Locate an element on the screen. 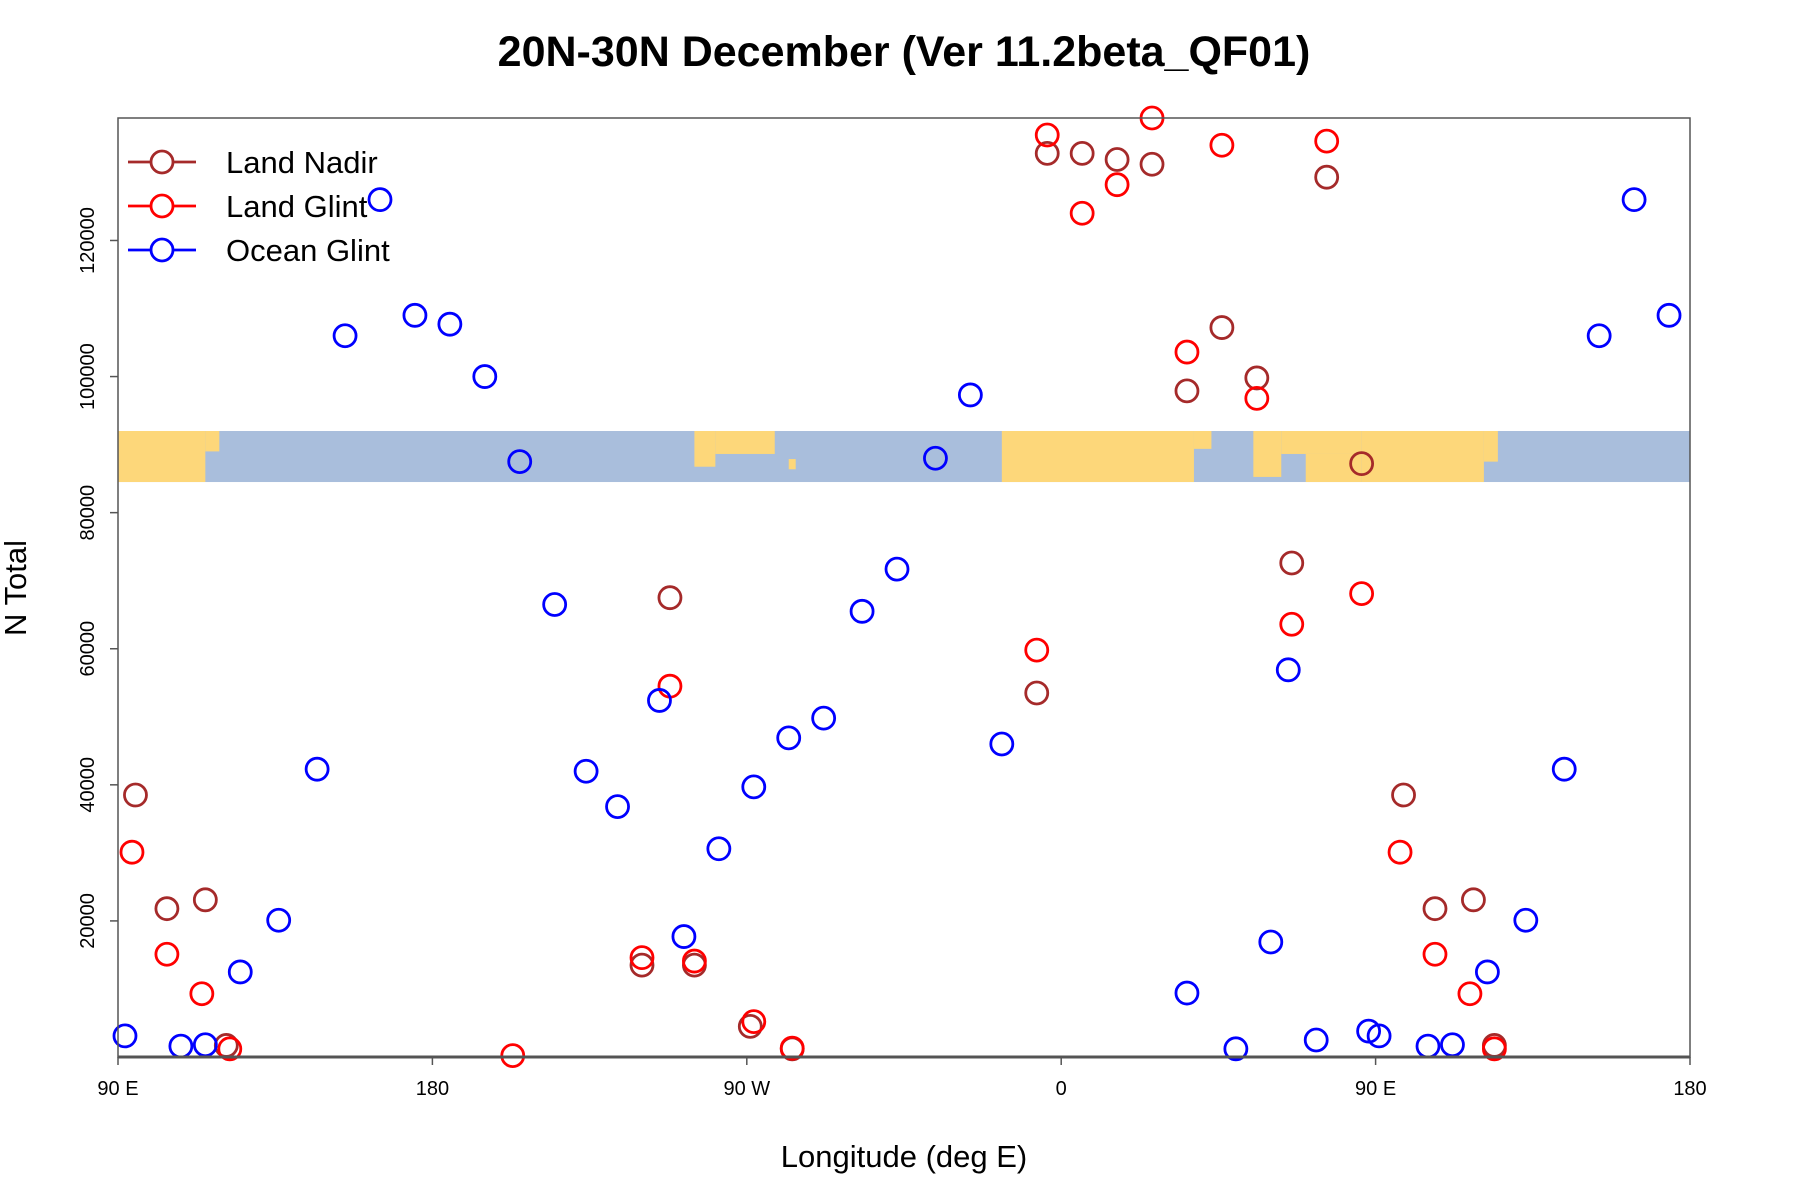 The width and height of the screenshot is (1800, 1200). legend: Land Nadir Land Glint Ocean Glint is located at coordinates (259, 206).